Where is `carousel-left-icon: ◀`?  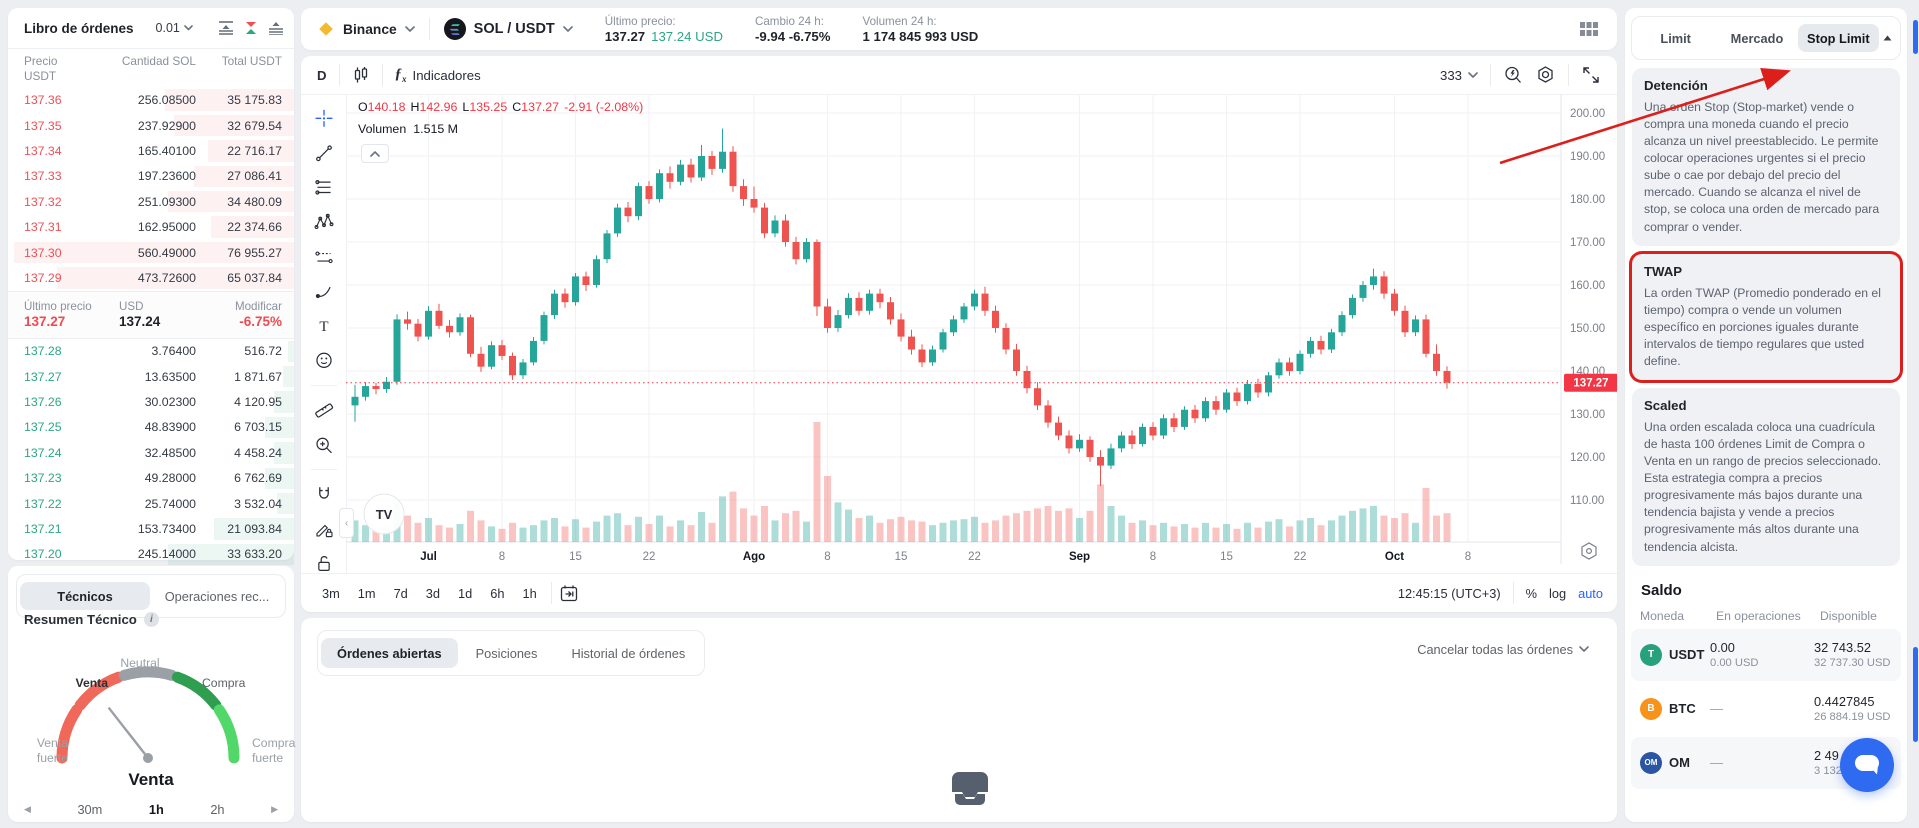 carousel-left-icon: ◀ is located at coordinates (27, 809).